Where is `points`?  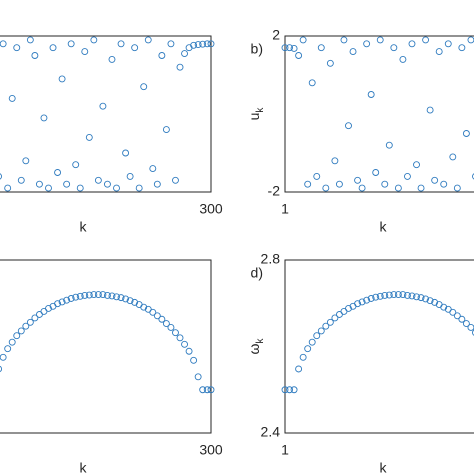 points is located at coordinates (107, 114).